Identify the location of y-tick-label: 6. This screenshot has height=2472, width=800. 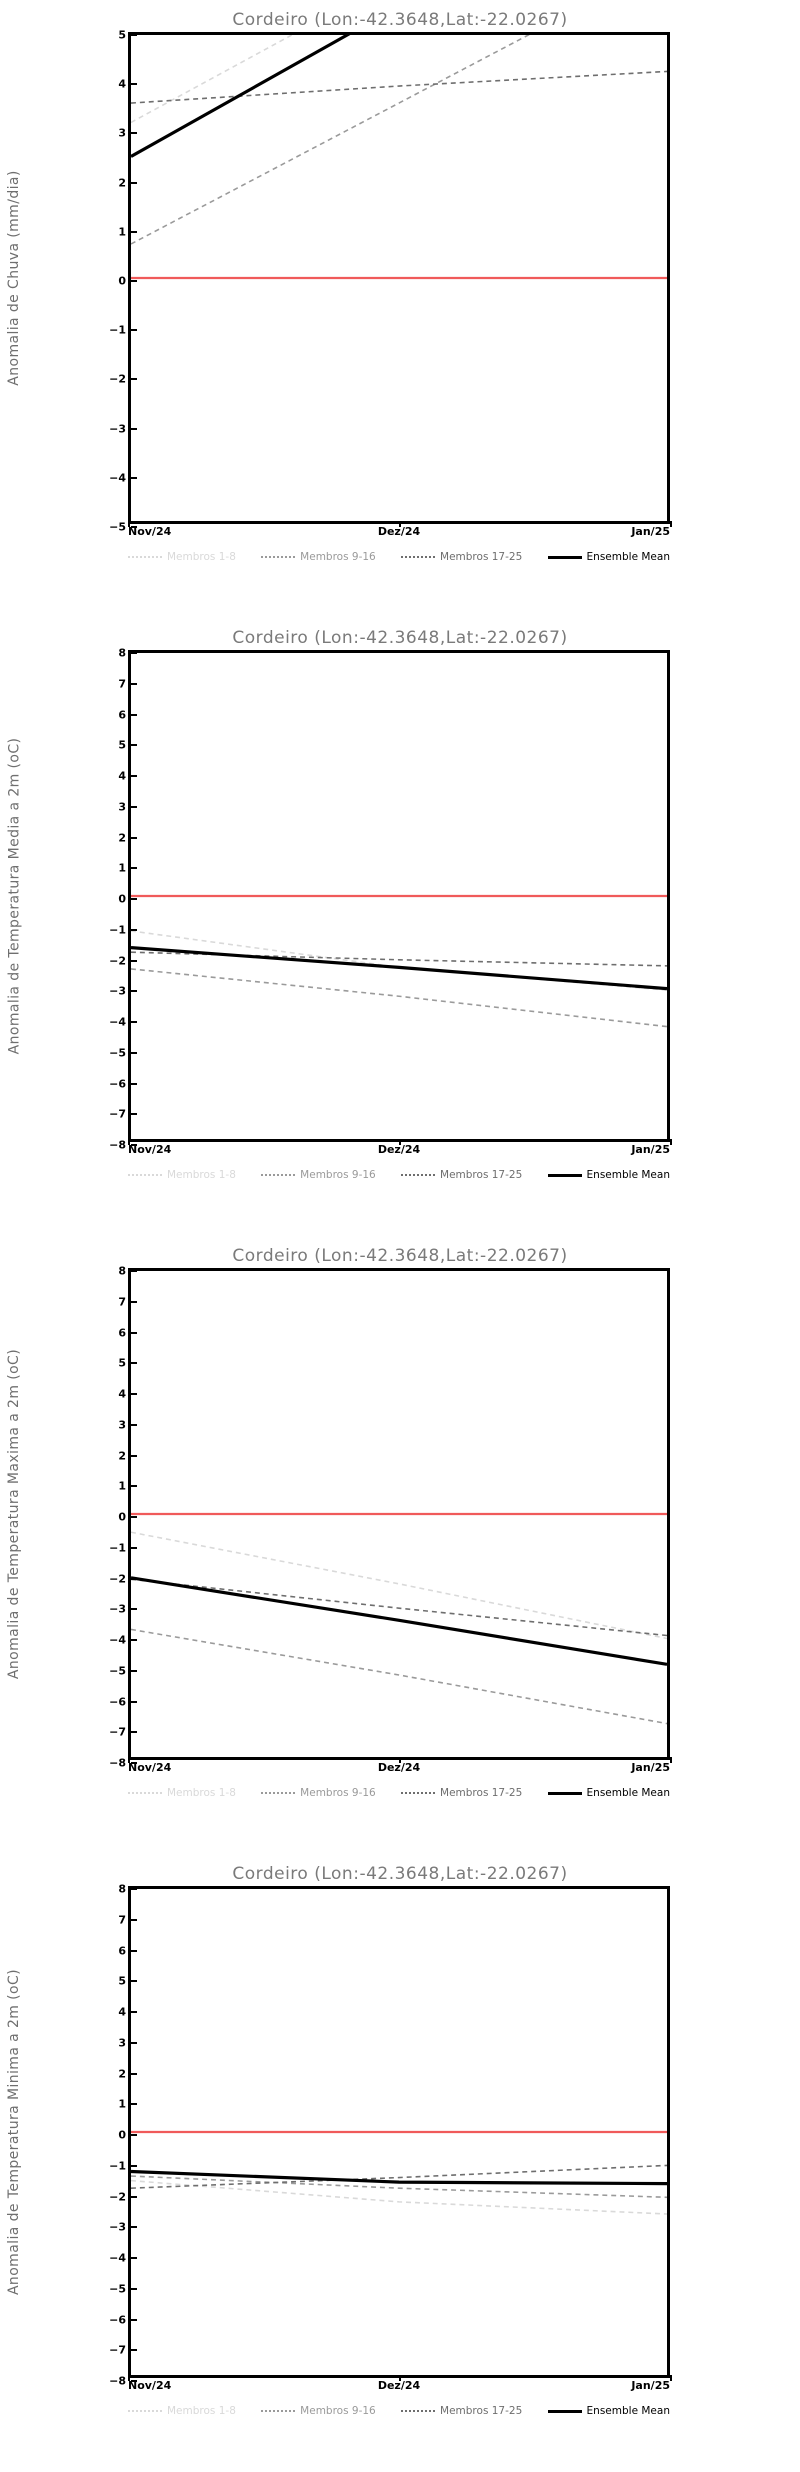
(122, 714).